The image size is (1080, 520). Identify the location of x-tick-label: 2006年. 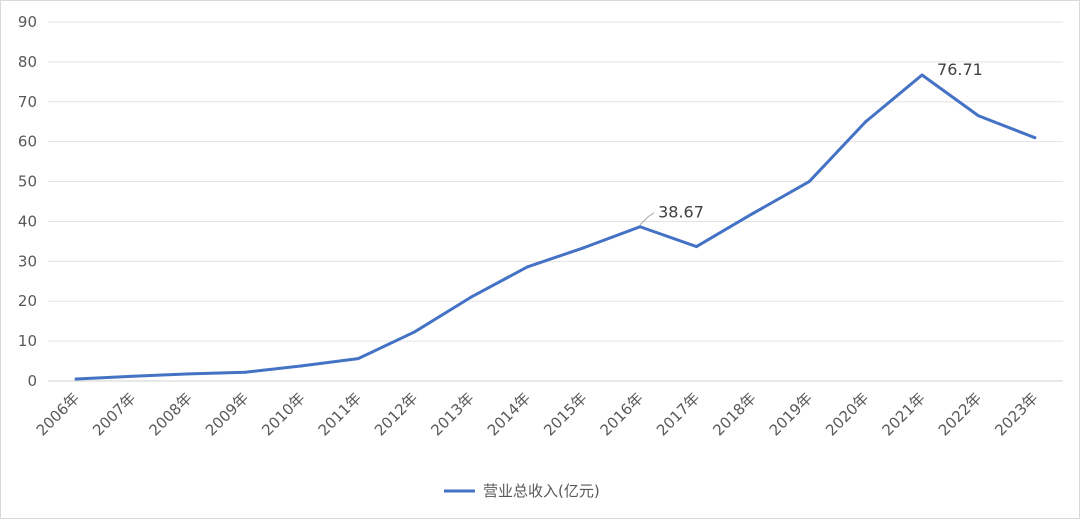
(58, 414).